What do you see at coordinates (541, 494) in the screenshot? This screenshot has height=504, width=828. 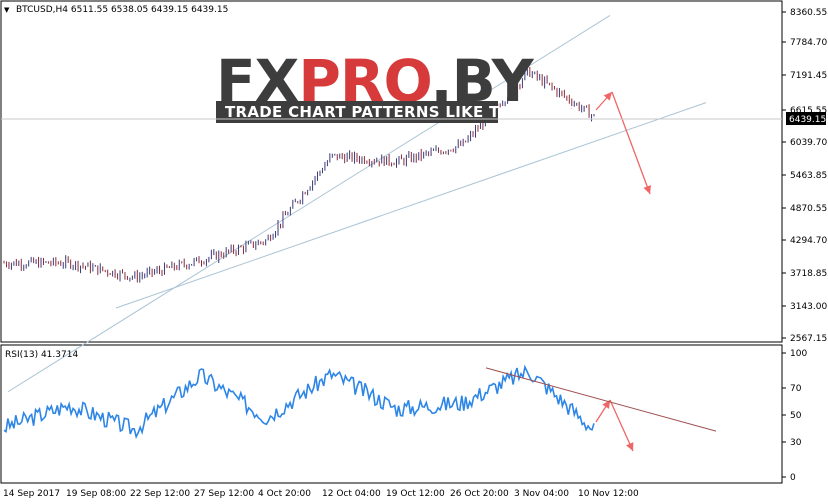 I see `time-tick: 3 Nov 04:00` at bounding box center [541, 494].